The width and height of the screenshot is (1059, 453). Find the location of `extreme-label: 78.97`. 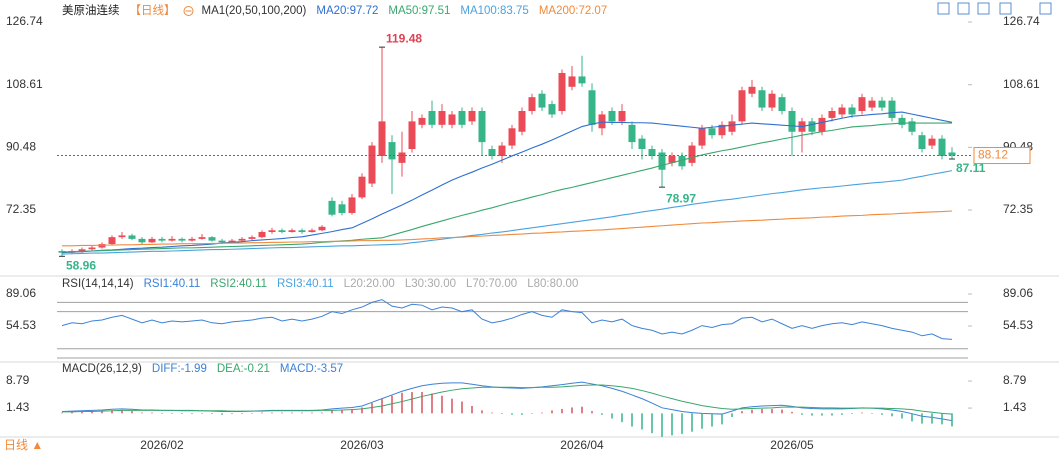

extreme-label: 78.97 is located at coordinates (681, 198).